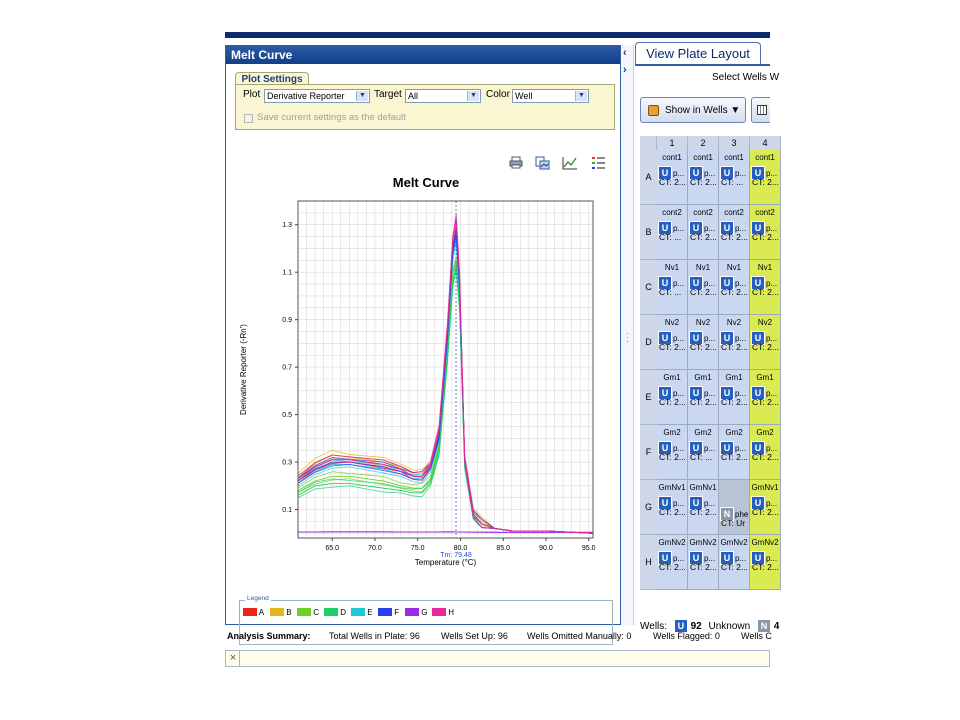 The image size is (960, 720). I want to click on chevron-left-icon: ‹, so click(625, 53).